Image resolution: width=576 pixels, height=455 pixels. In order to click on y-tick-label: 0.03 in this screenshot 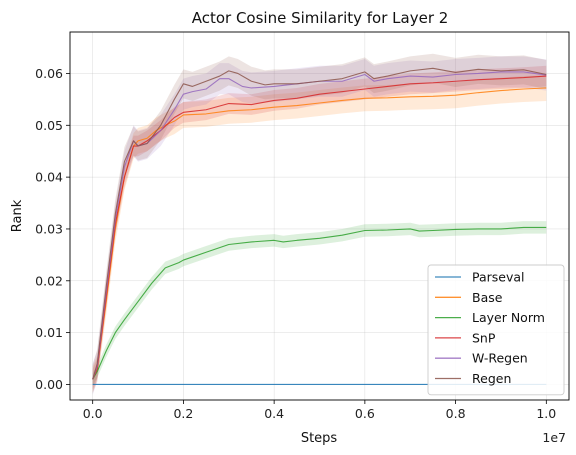, I will do `click(49, 228)`.